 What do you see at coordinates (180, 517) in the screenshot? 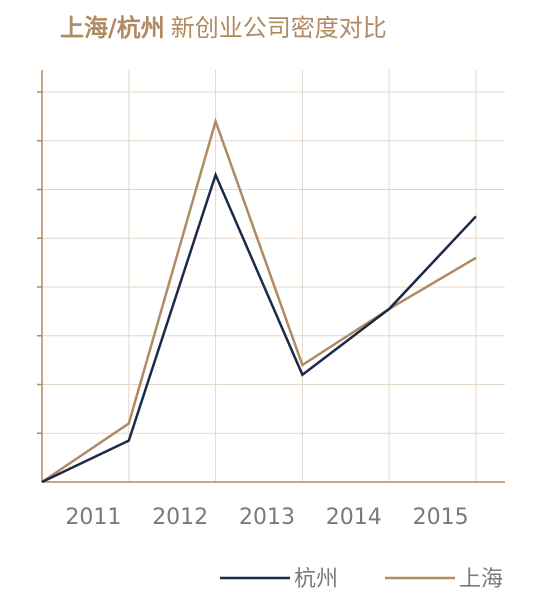
I see `x-tick-label: 2012` at bounding box center [180, 517].